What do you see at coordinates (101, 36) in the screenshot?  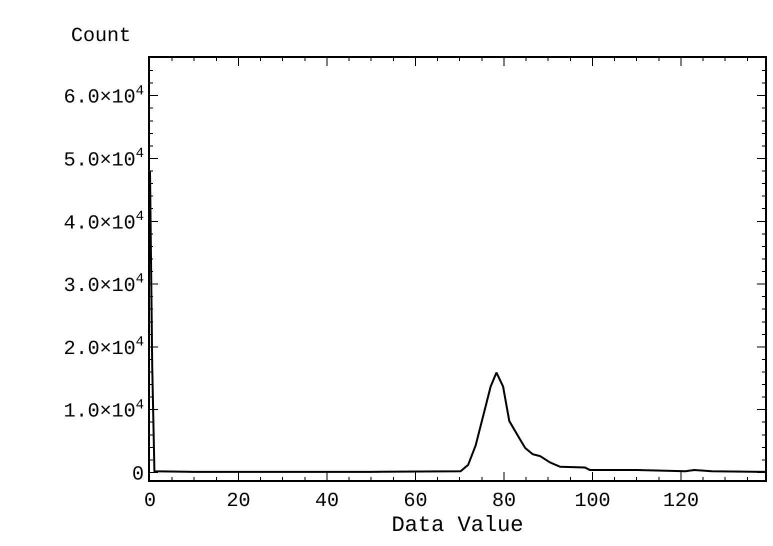 I see `y-axis-title: Count` at bounding box center [101, 36].